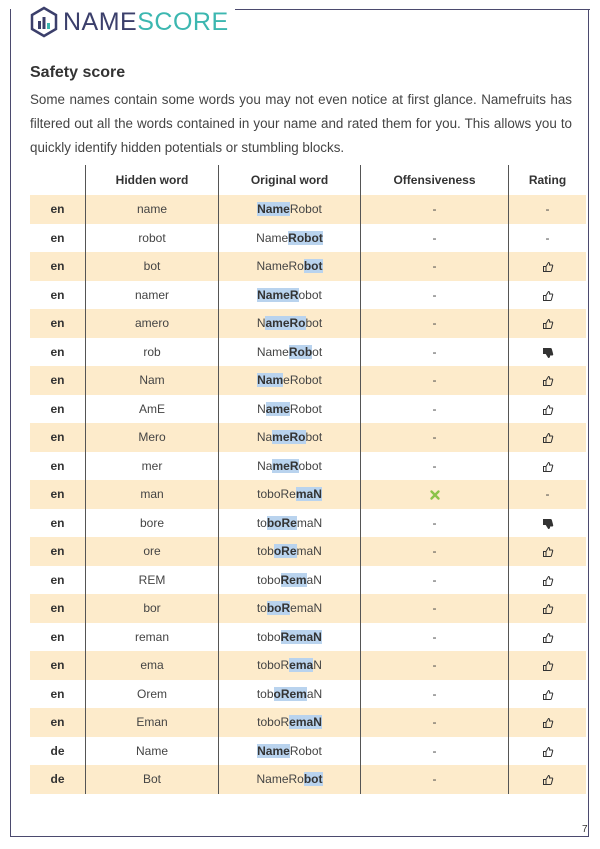 The image size is (600, 849). What do you see at coordinates (152, 294) in the screenshot?
I see `hidden-word-cell: namer` at bounding box center [152, 294].